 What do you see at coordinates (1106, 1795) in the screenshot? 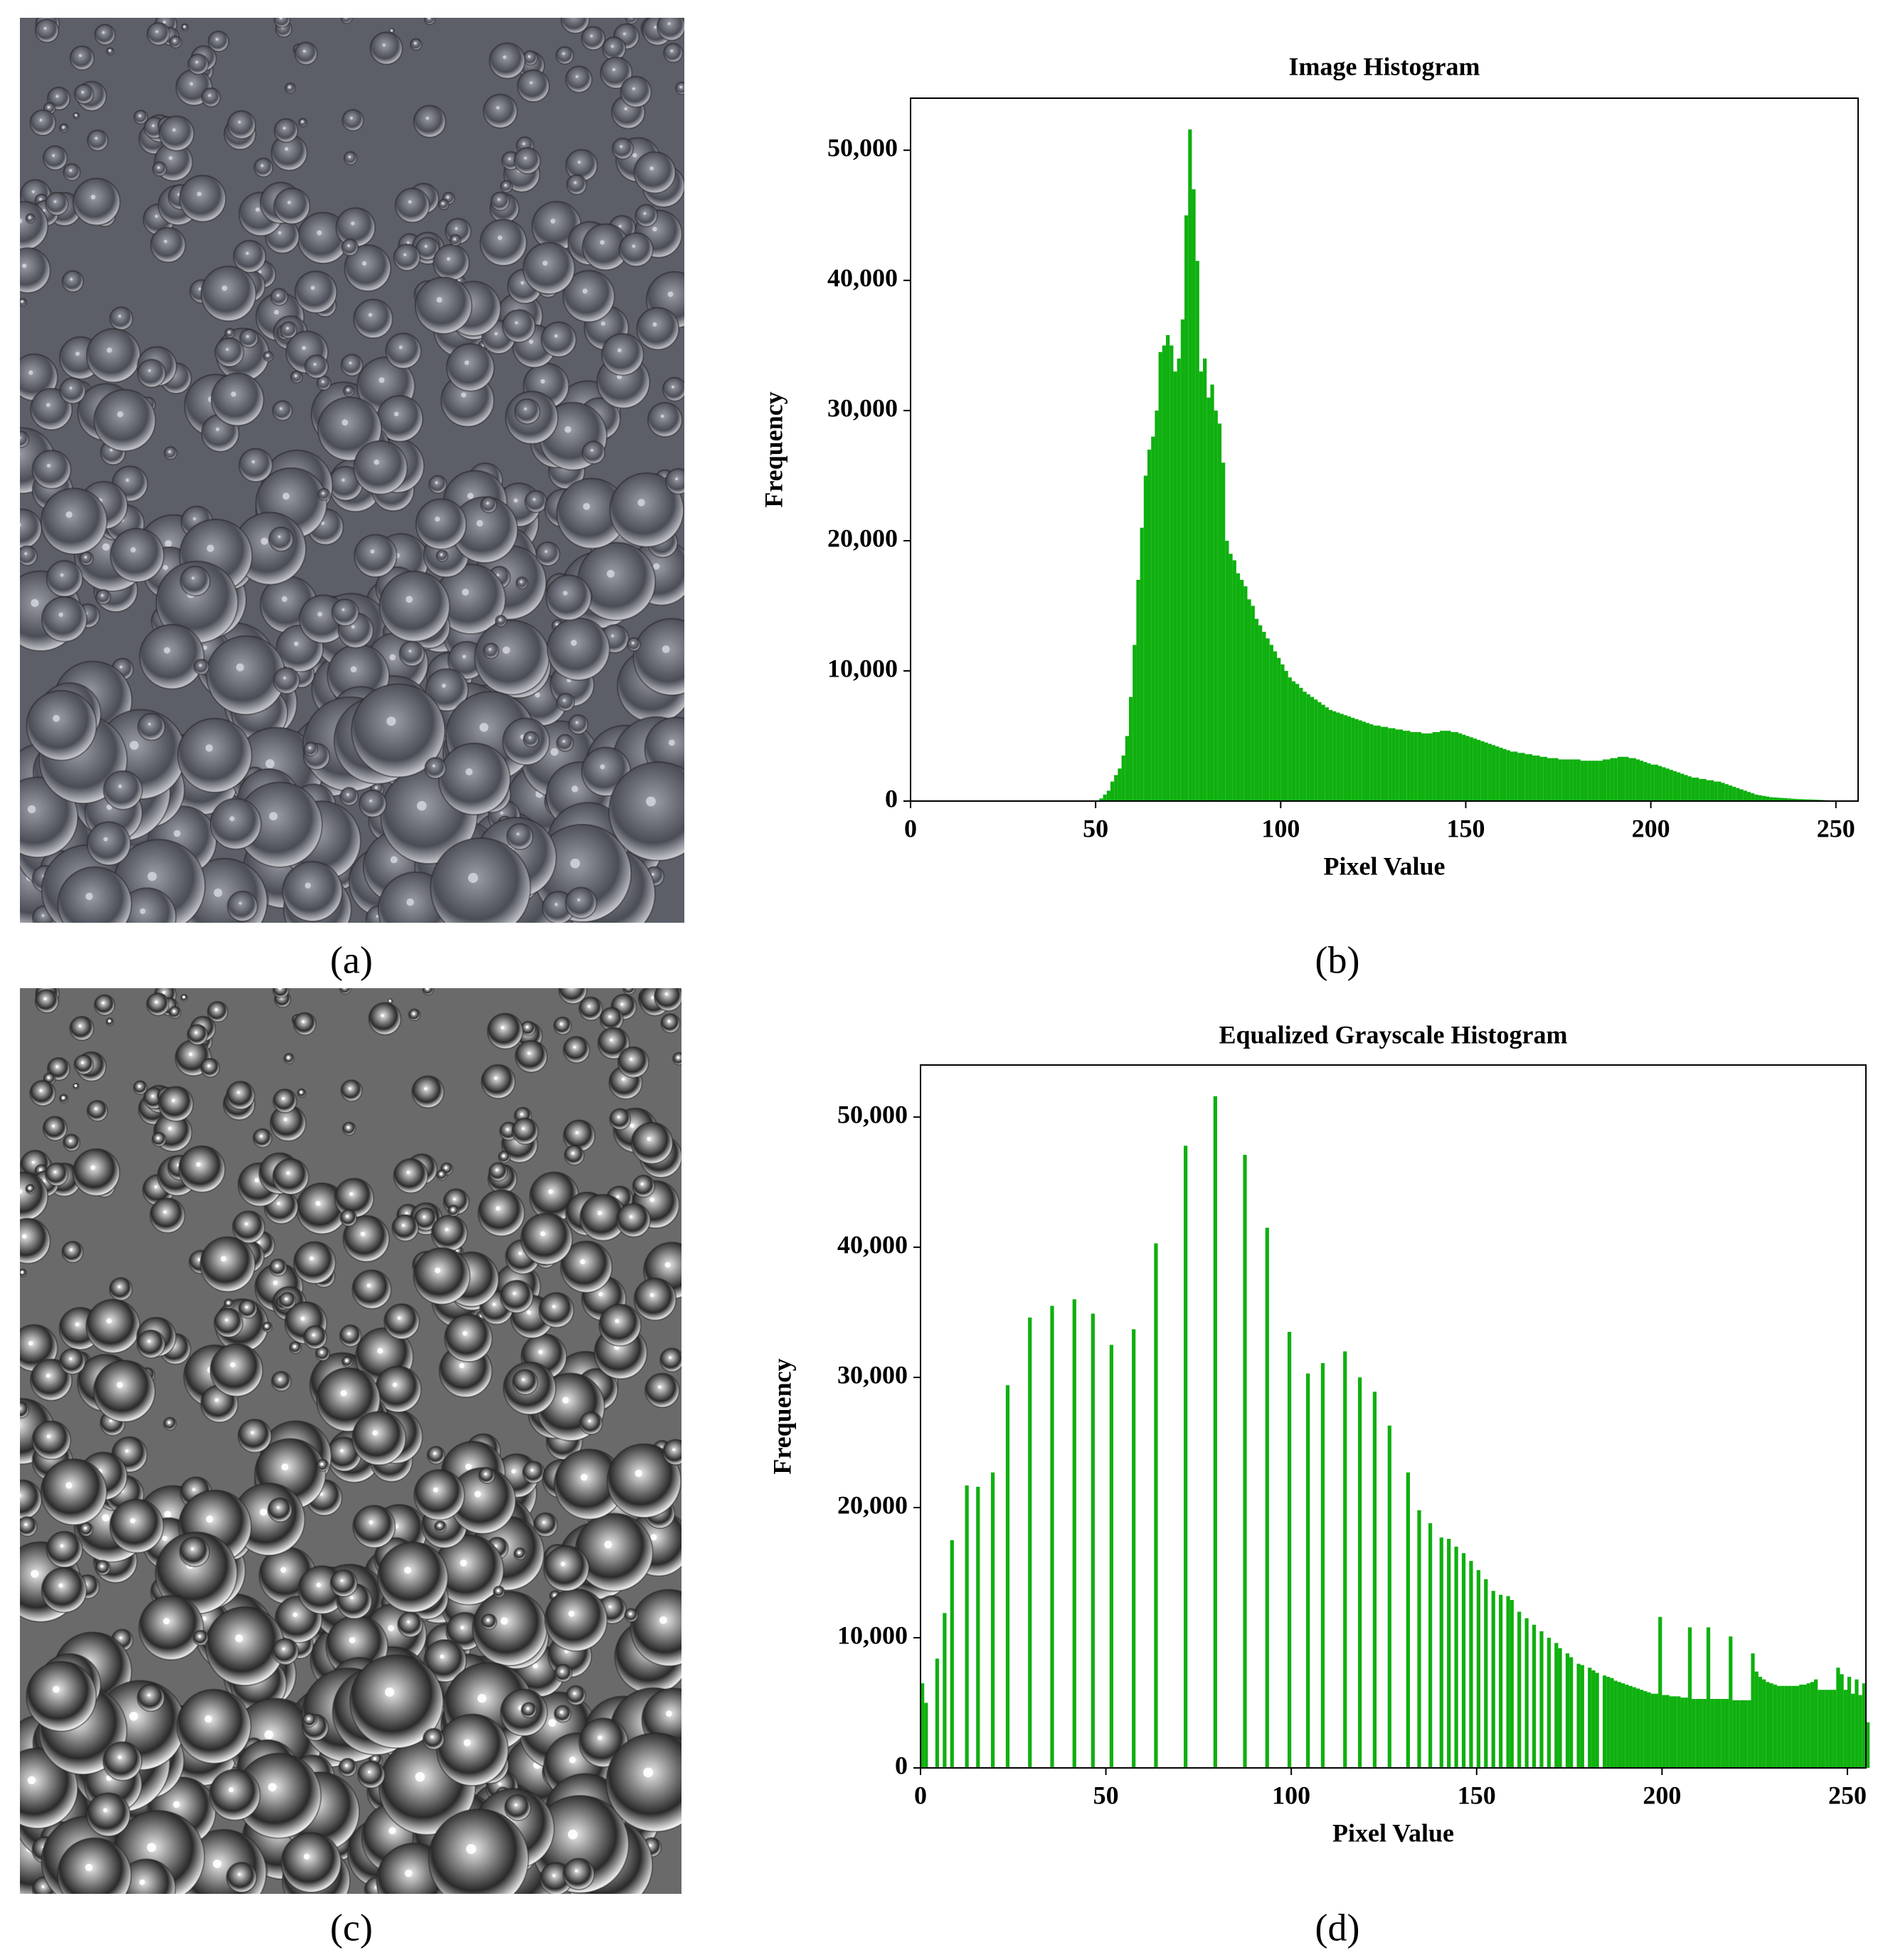
I see `x-tick-label: 50` at bounding box center [1106, 1795].